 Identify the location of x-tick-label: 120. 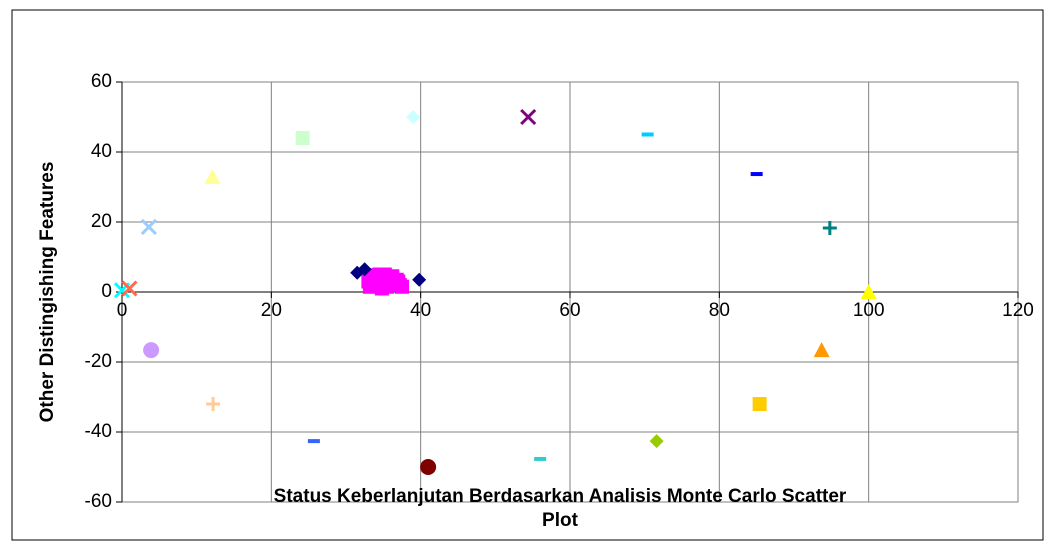
(1018, 310).